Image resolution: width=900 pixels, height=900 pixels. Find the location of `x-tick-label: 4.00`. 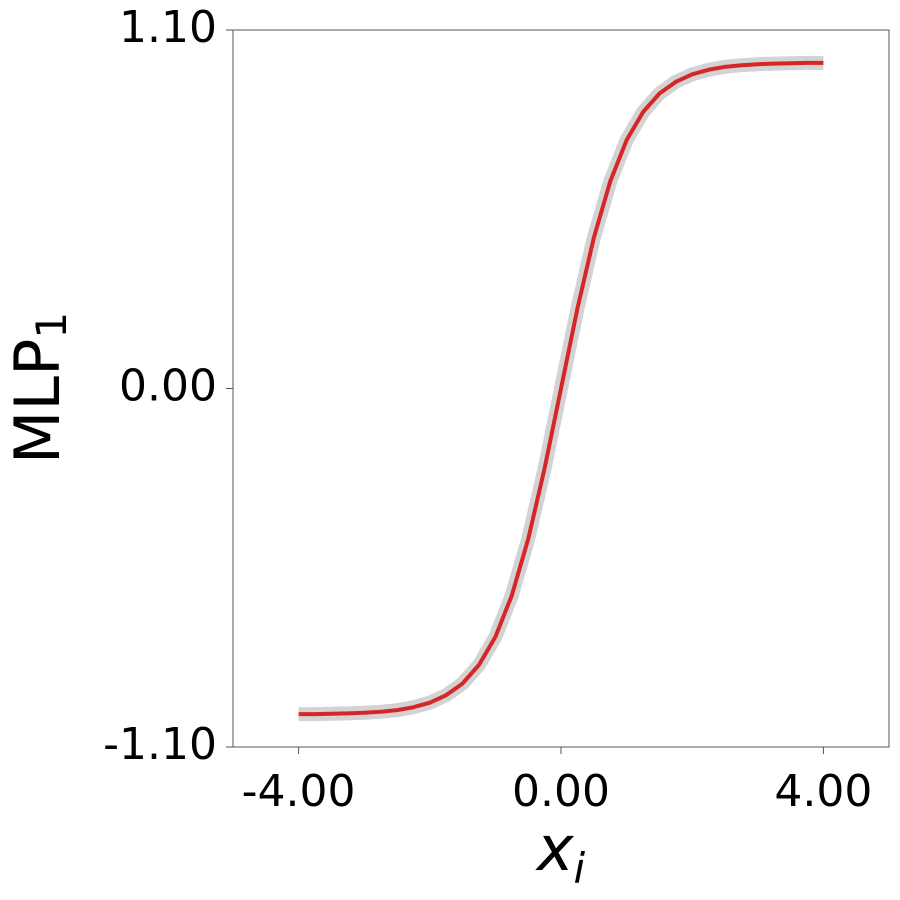

x-tick-label: 4.00 is located at coordinates (823, 791).